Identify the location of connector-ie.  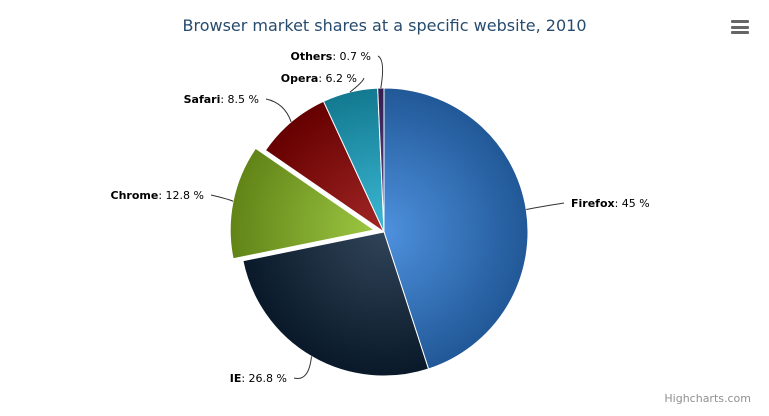
(302, 368).